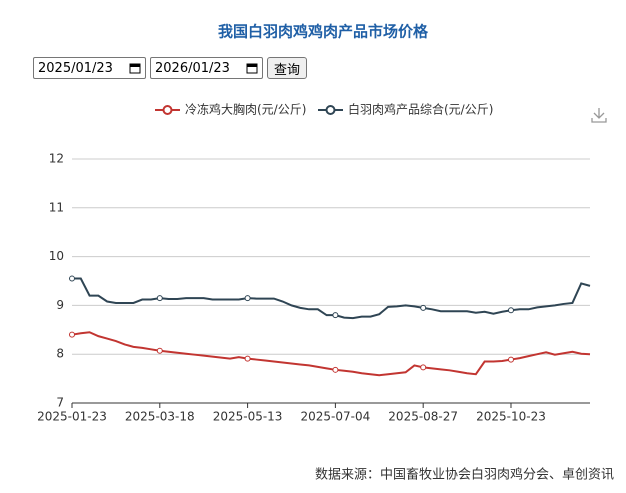 This screenshot has height=493, width=626. I want to click on y-tick-label: 12, so click(56, 159).